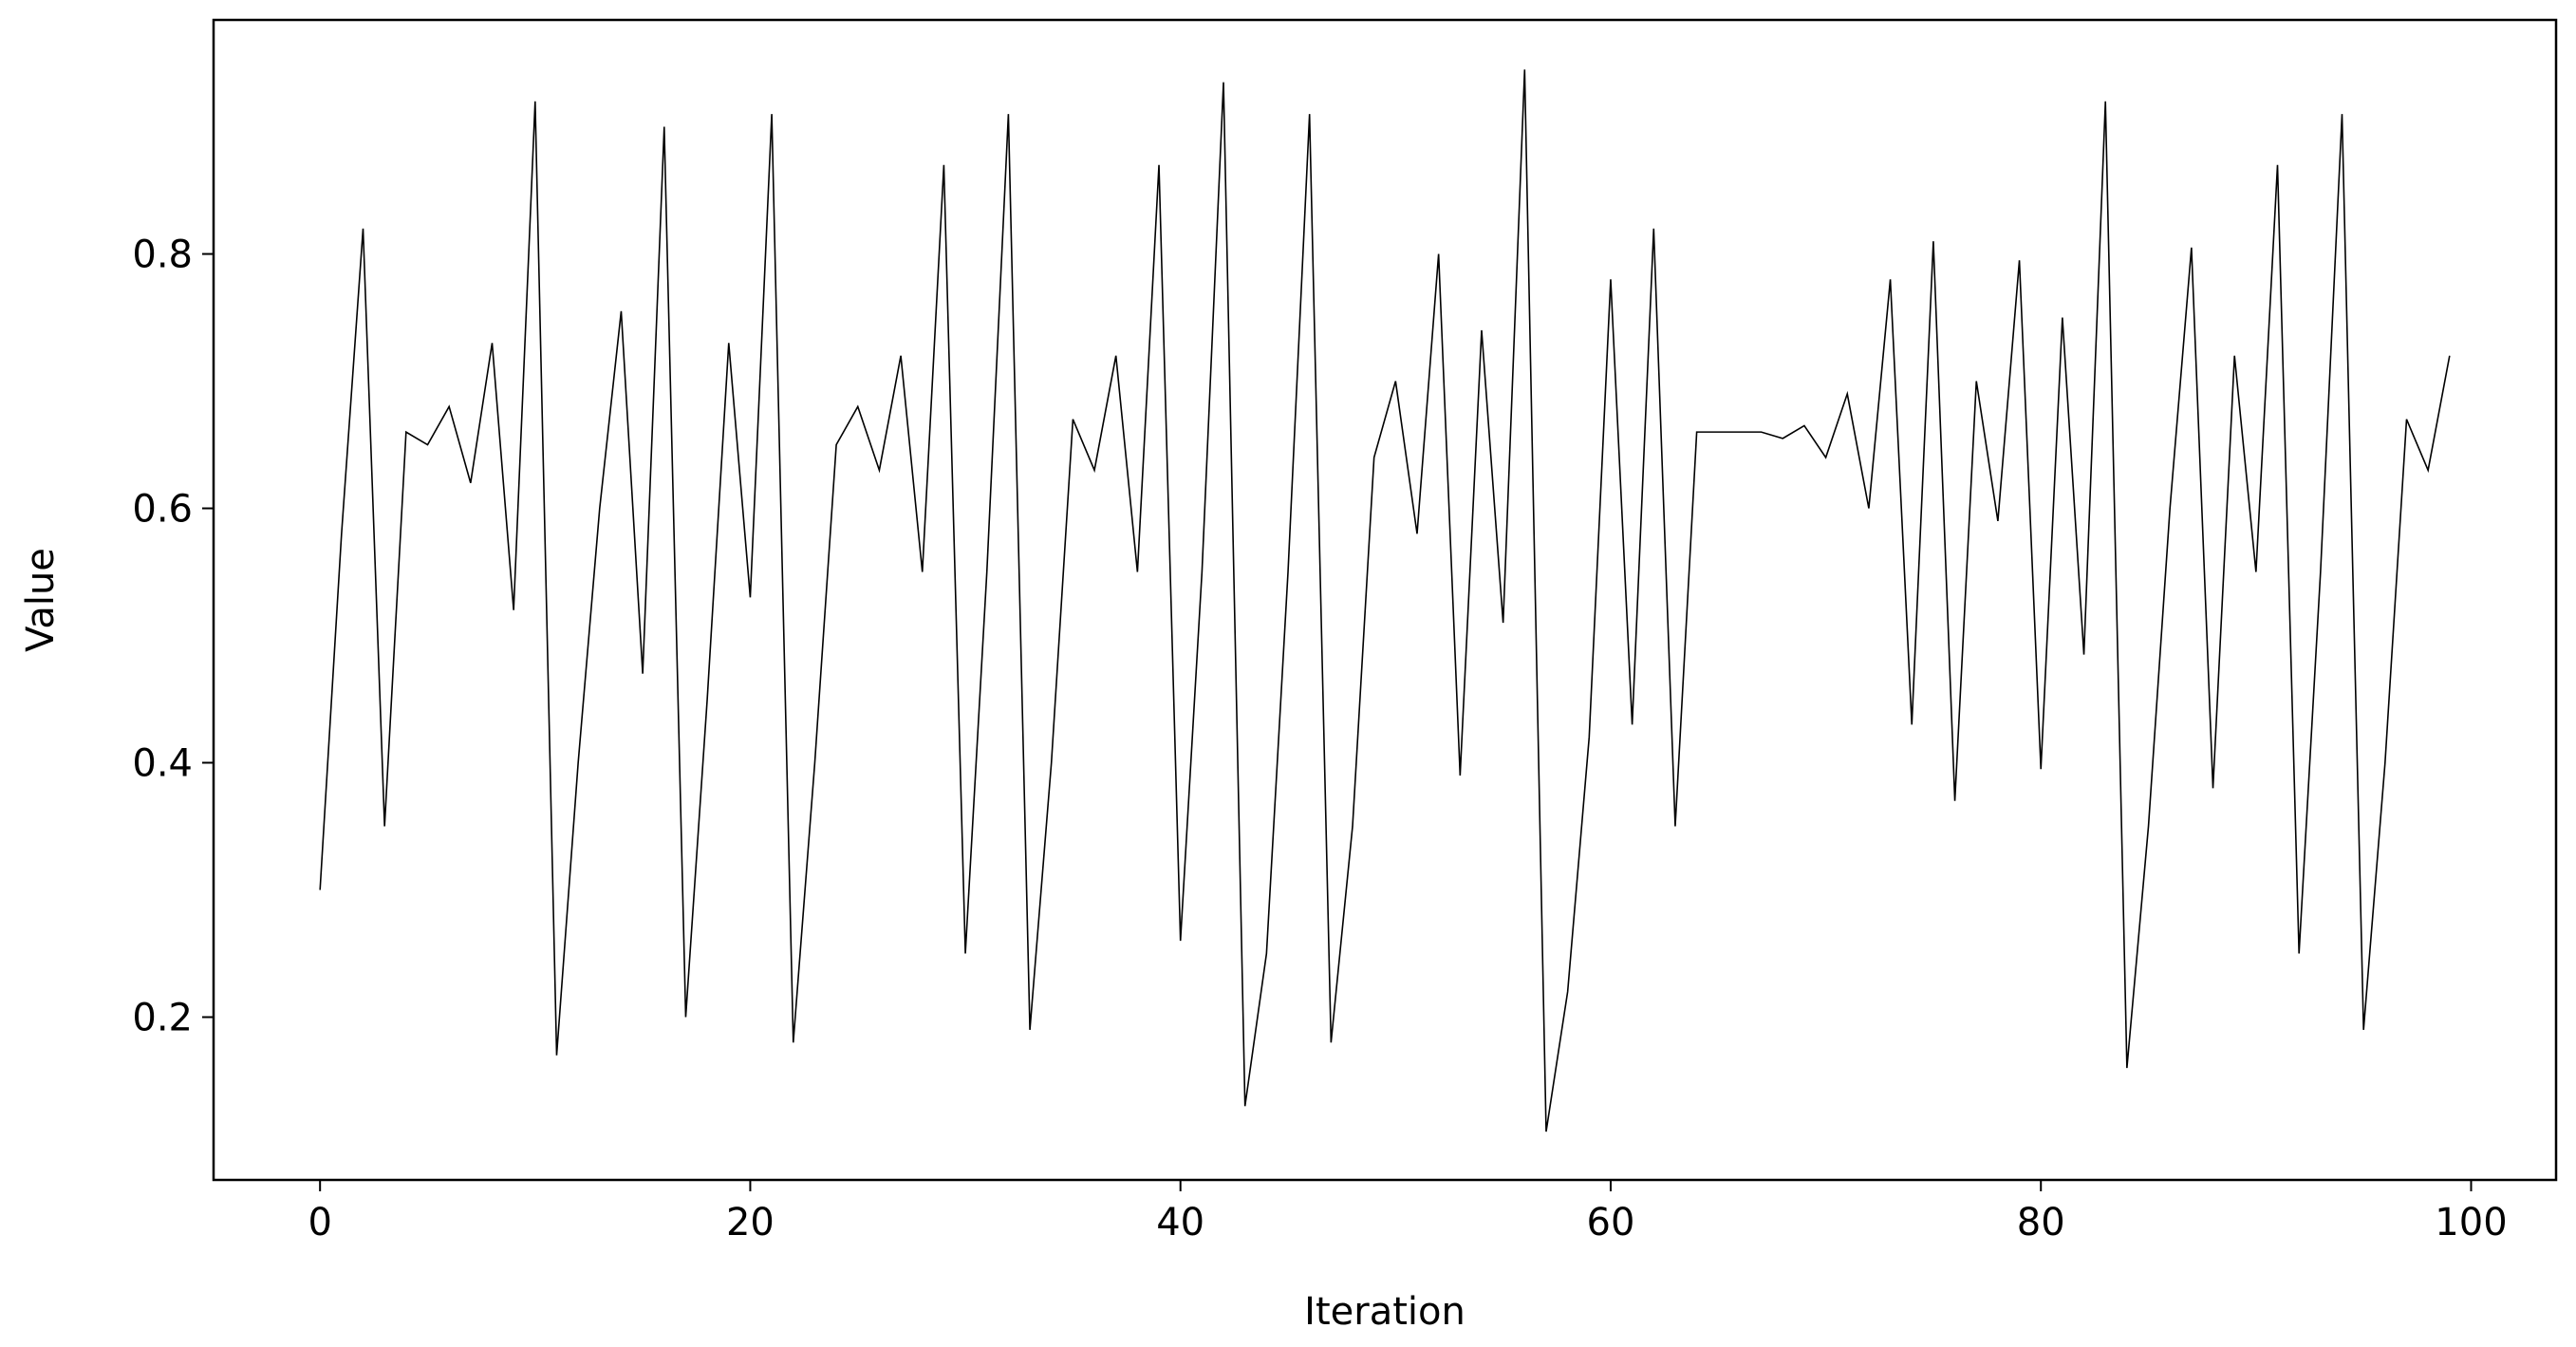 The width and height of the screenshot is (2576, 1347). I want to click on x-tick-label: 40, so click(1180, 1222).